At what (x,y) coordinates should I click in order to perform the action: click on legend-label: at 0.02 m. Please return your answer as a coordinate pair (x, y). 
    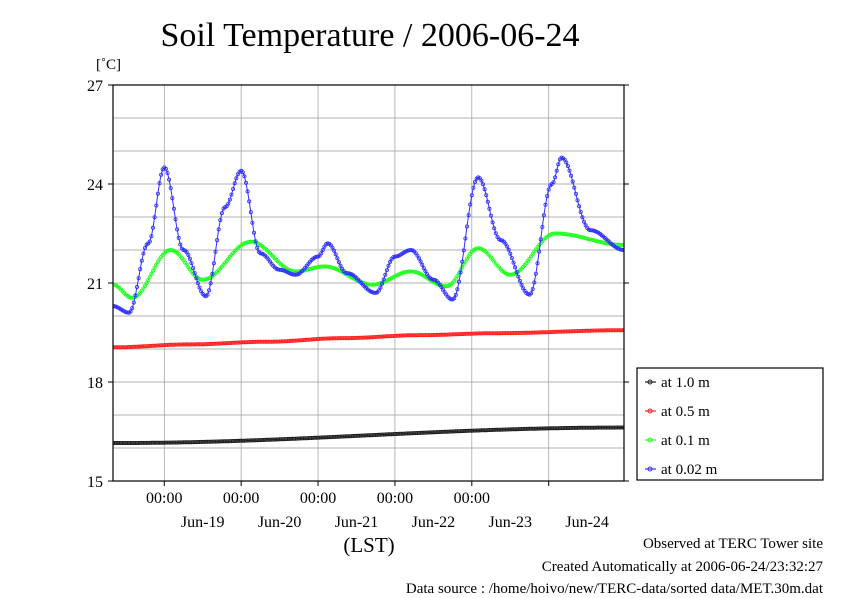
    Looking at the image, I should click on (689, 470).